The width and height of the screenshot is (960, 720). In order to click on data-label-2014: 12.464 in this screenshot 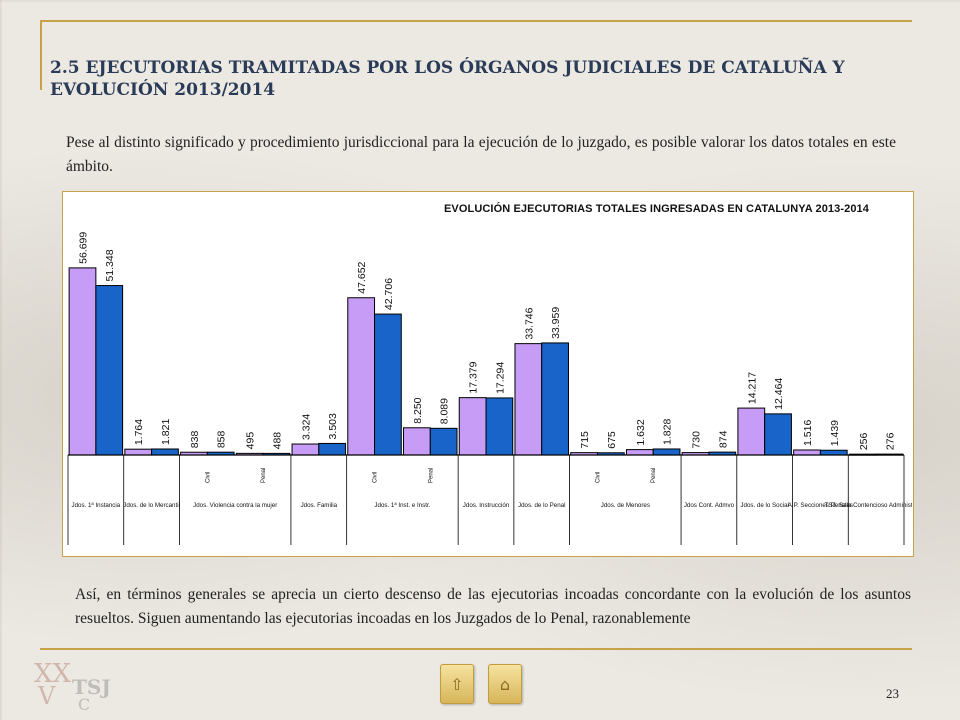, I will do `click(779, 394)`.